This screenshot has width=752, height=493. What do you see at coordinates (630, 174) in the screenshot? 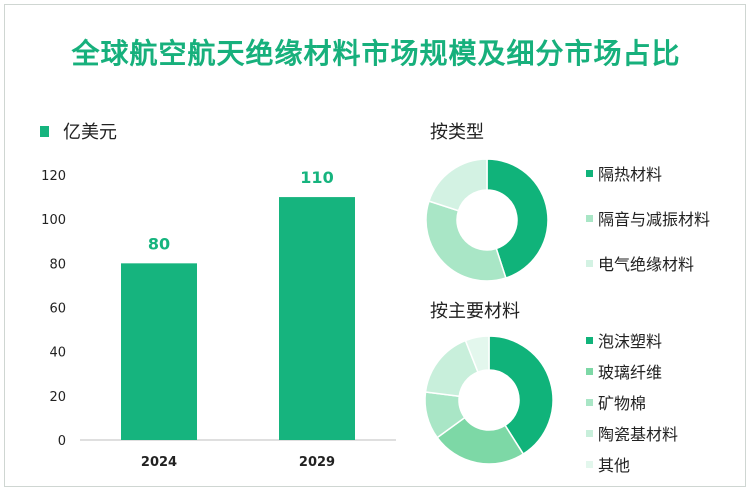
I see `legend-label: 隔热材料` at bounding box center [630, 174].